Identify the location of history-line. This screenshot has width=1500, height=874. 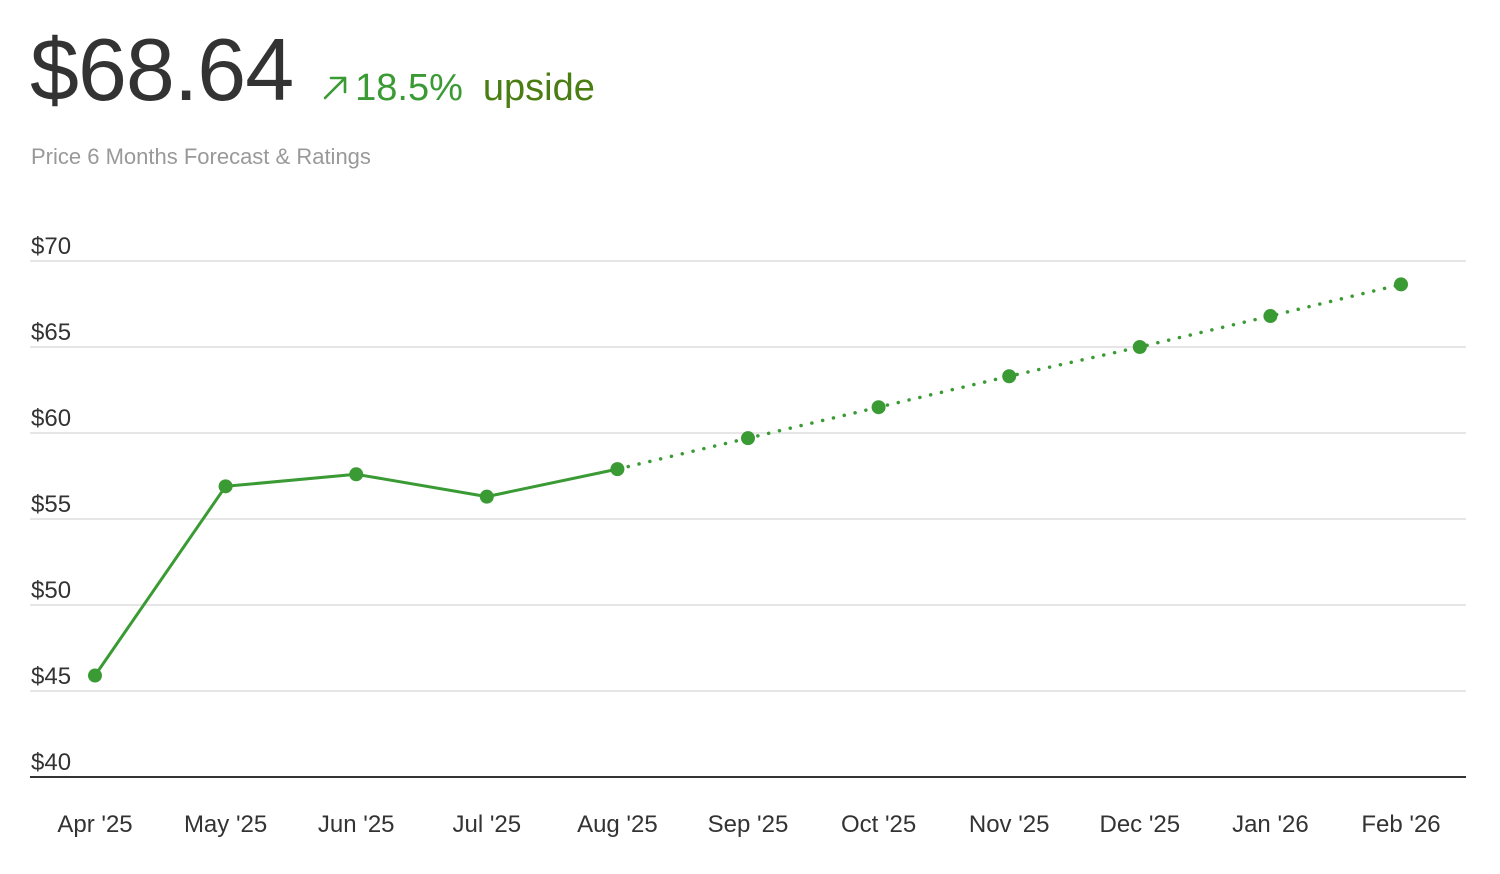
(356, 572).